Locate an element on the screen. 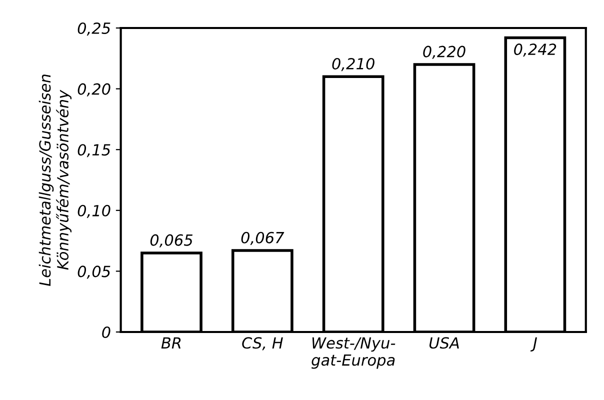  x-tick-label: West-/Nyu- gat-Europa is located at coordinates (354, 353).